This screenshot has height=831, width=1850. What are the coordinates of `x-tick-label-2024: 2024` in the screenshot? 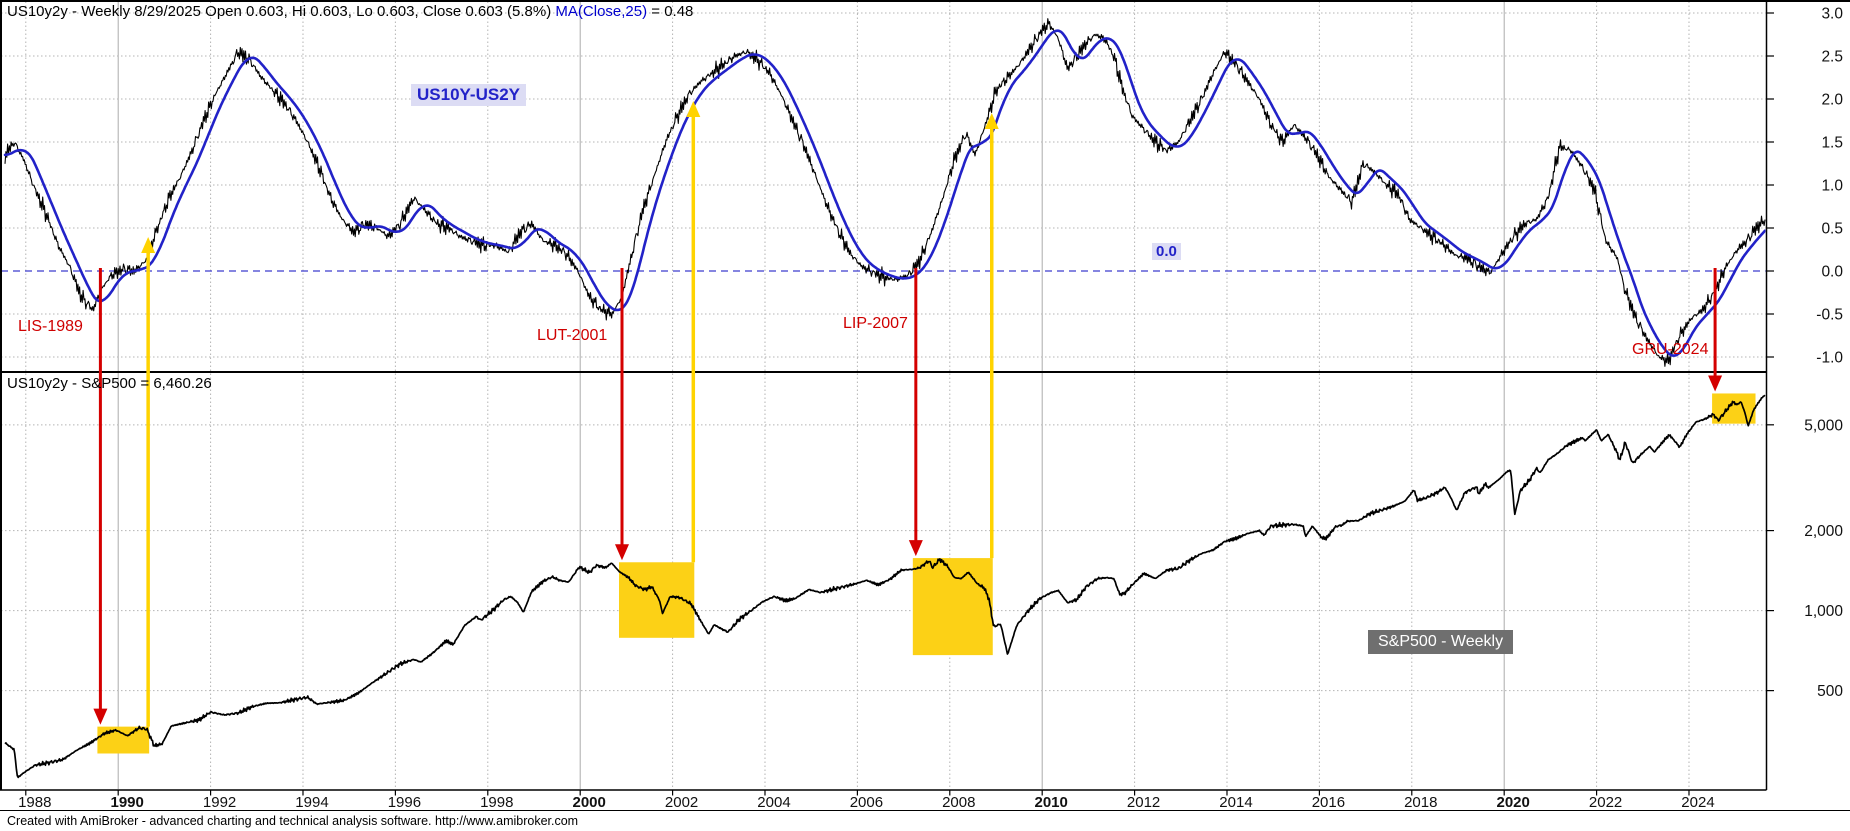 It's located at (1697, 802).